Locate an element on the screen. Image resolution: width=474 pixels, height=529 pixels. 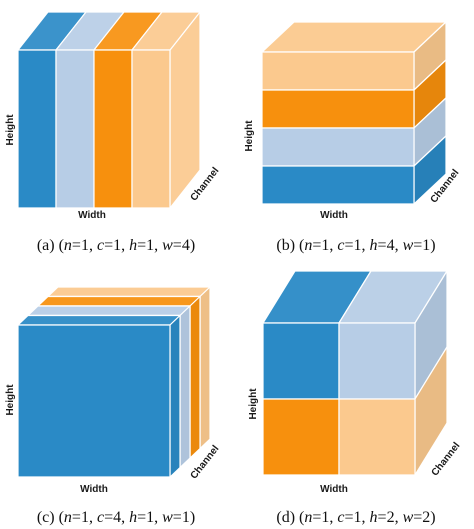
height-label-a: Height is located at coordinates (10, 130).